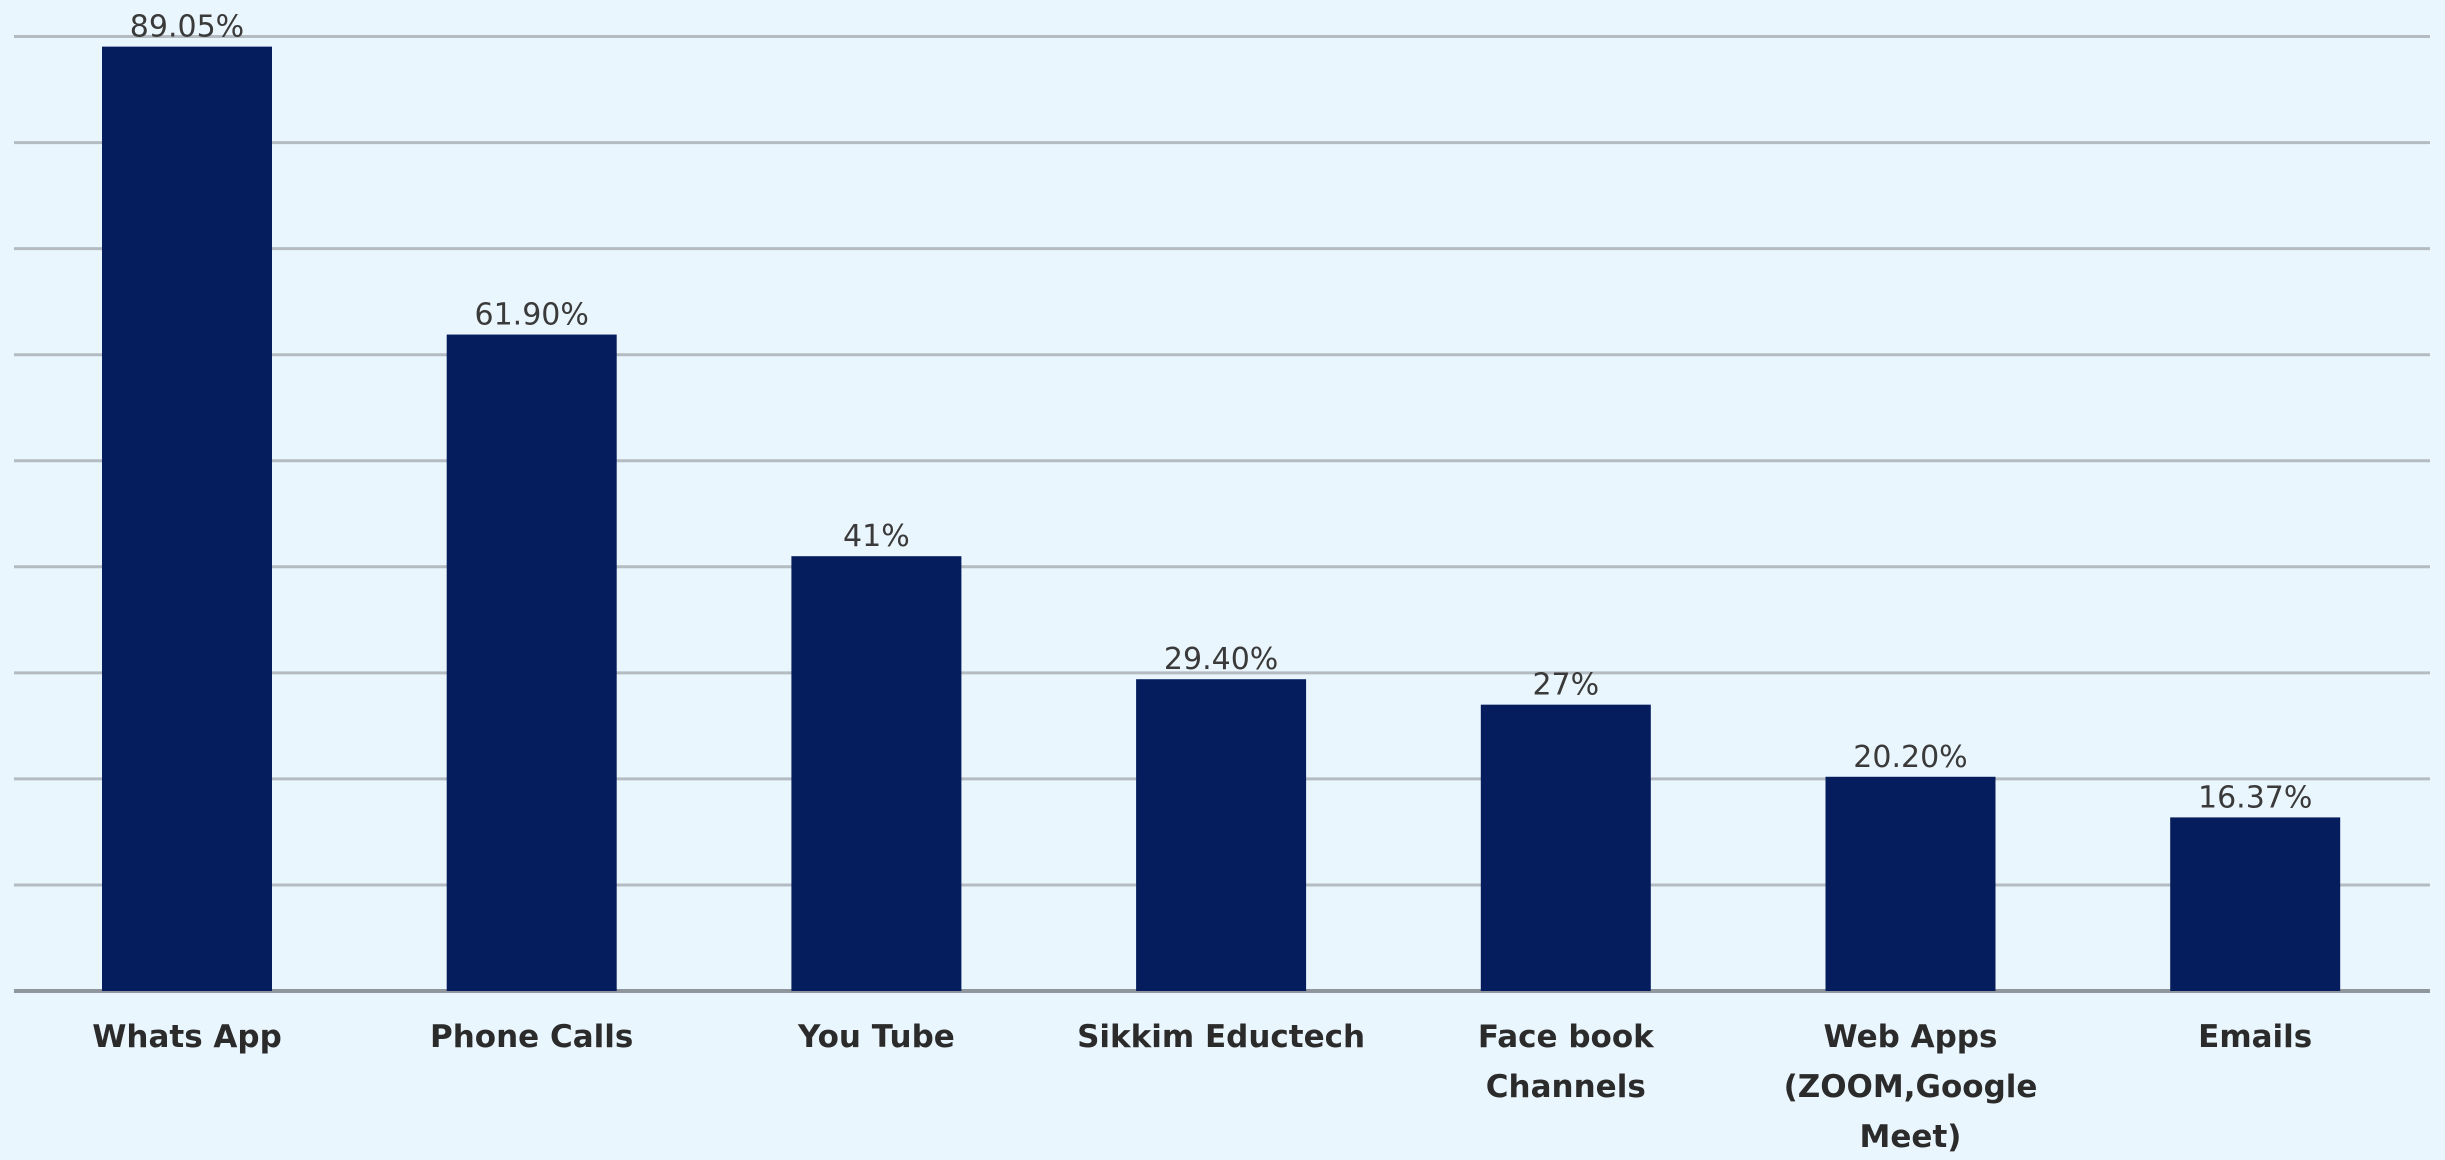  I want to click on x-tick-label-line: Meet), so click(1911, 1137).